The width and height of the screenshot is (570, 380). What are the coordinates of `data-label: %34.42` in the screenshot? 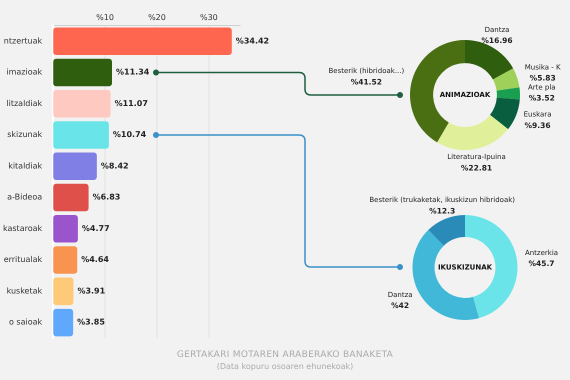 It's located at (253, 41).